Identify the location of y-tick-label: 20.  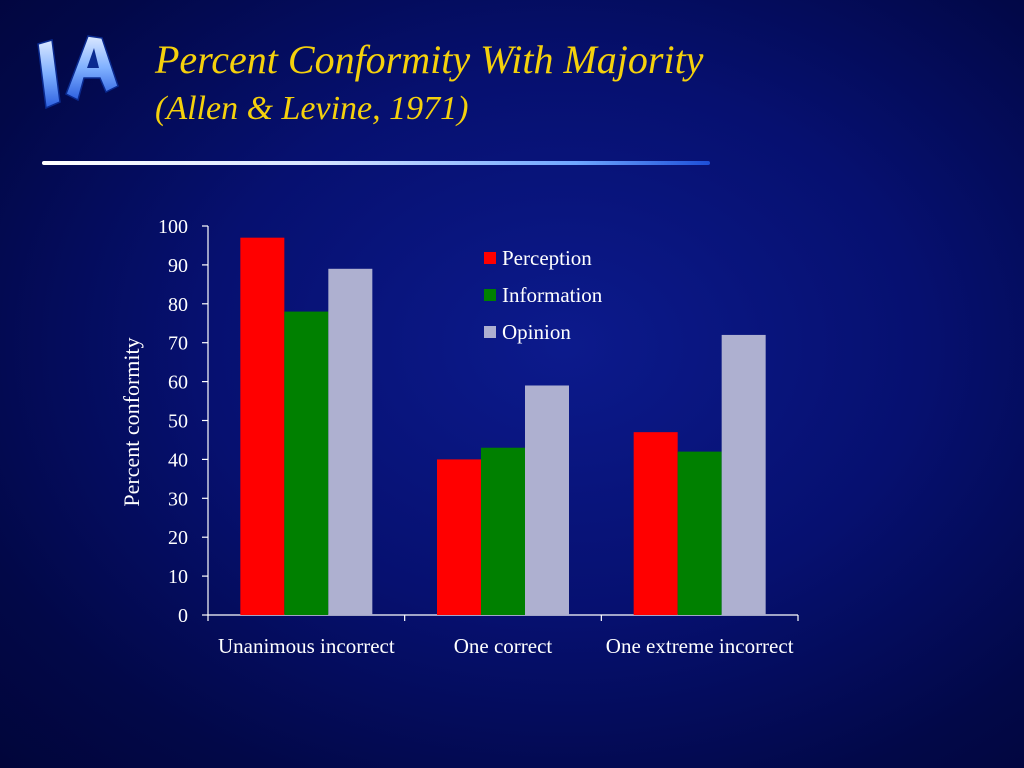
(178, 538).